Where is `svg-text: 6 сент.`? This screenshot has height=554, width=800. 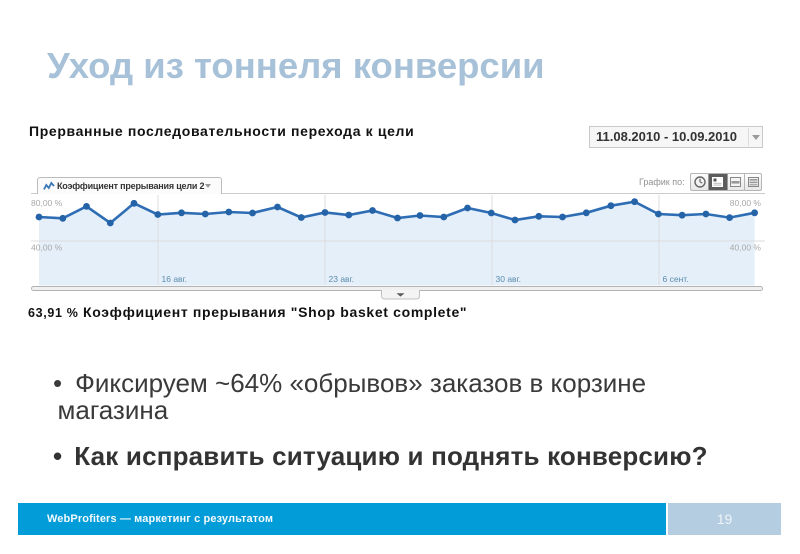 svg-text: 6 сент. is located at coordinates (676, 279).